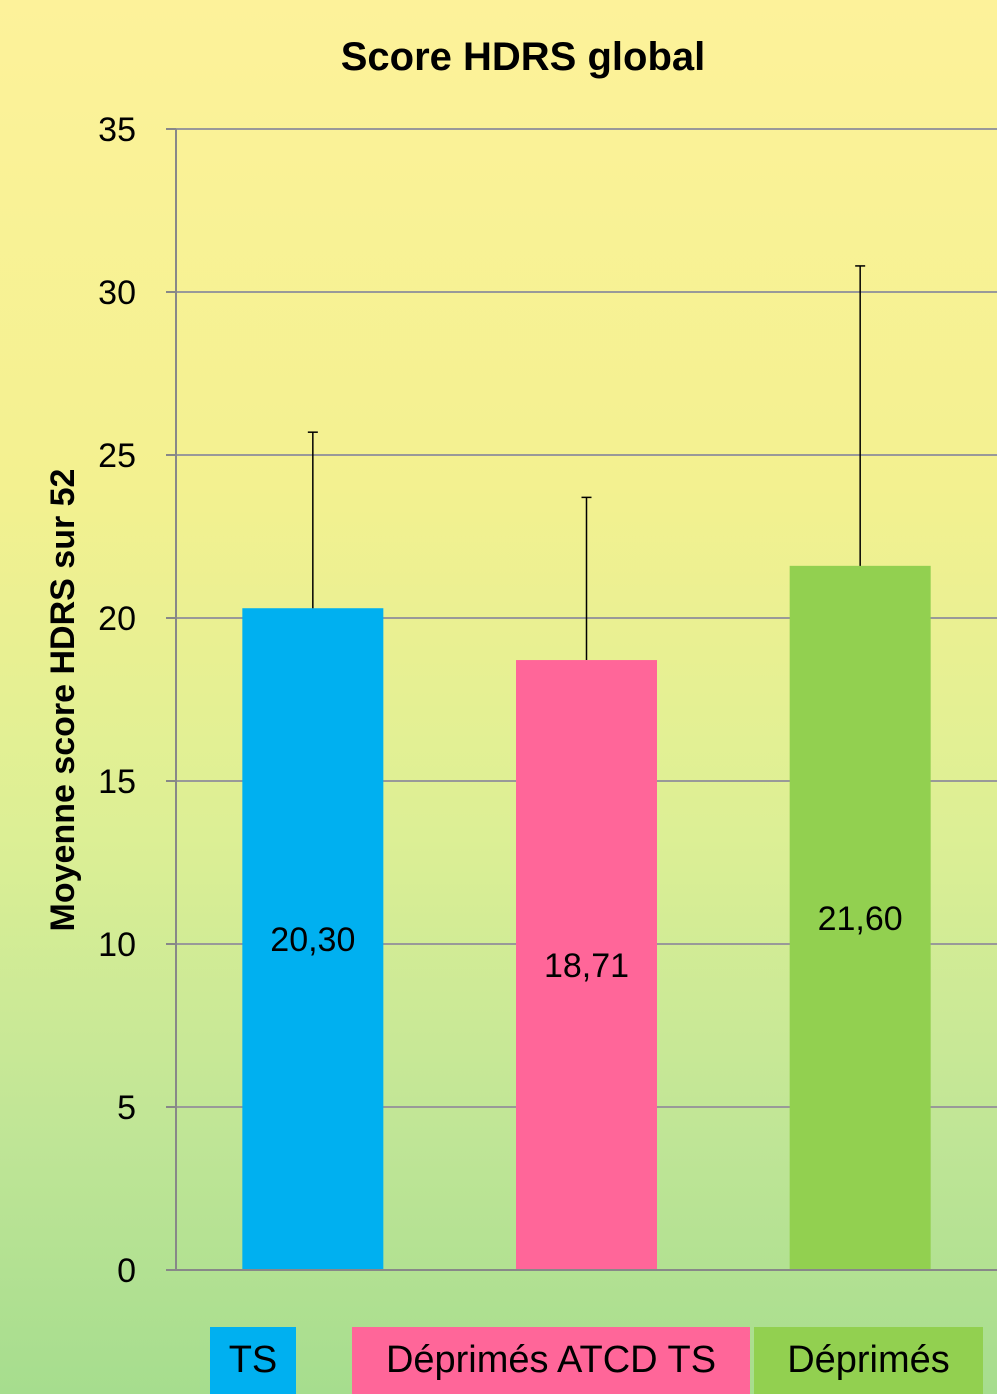 The width and height of the screenshot is (997, 1394). Describe the element at coordinates (126, 1271) in the screenshot. I see `y-tick-label: 0` at that location.